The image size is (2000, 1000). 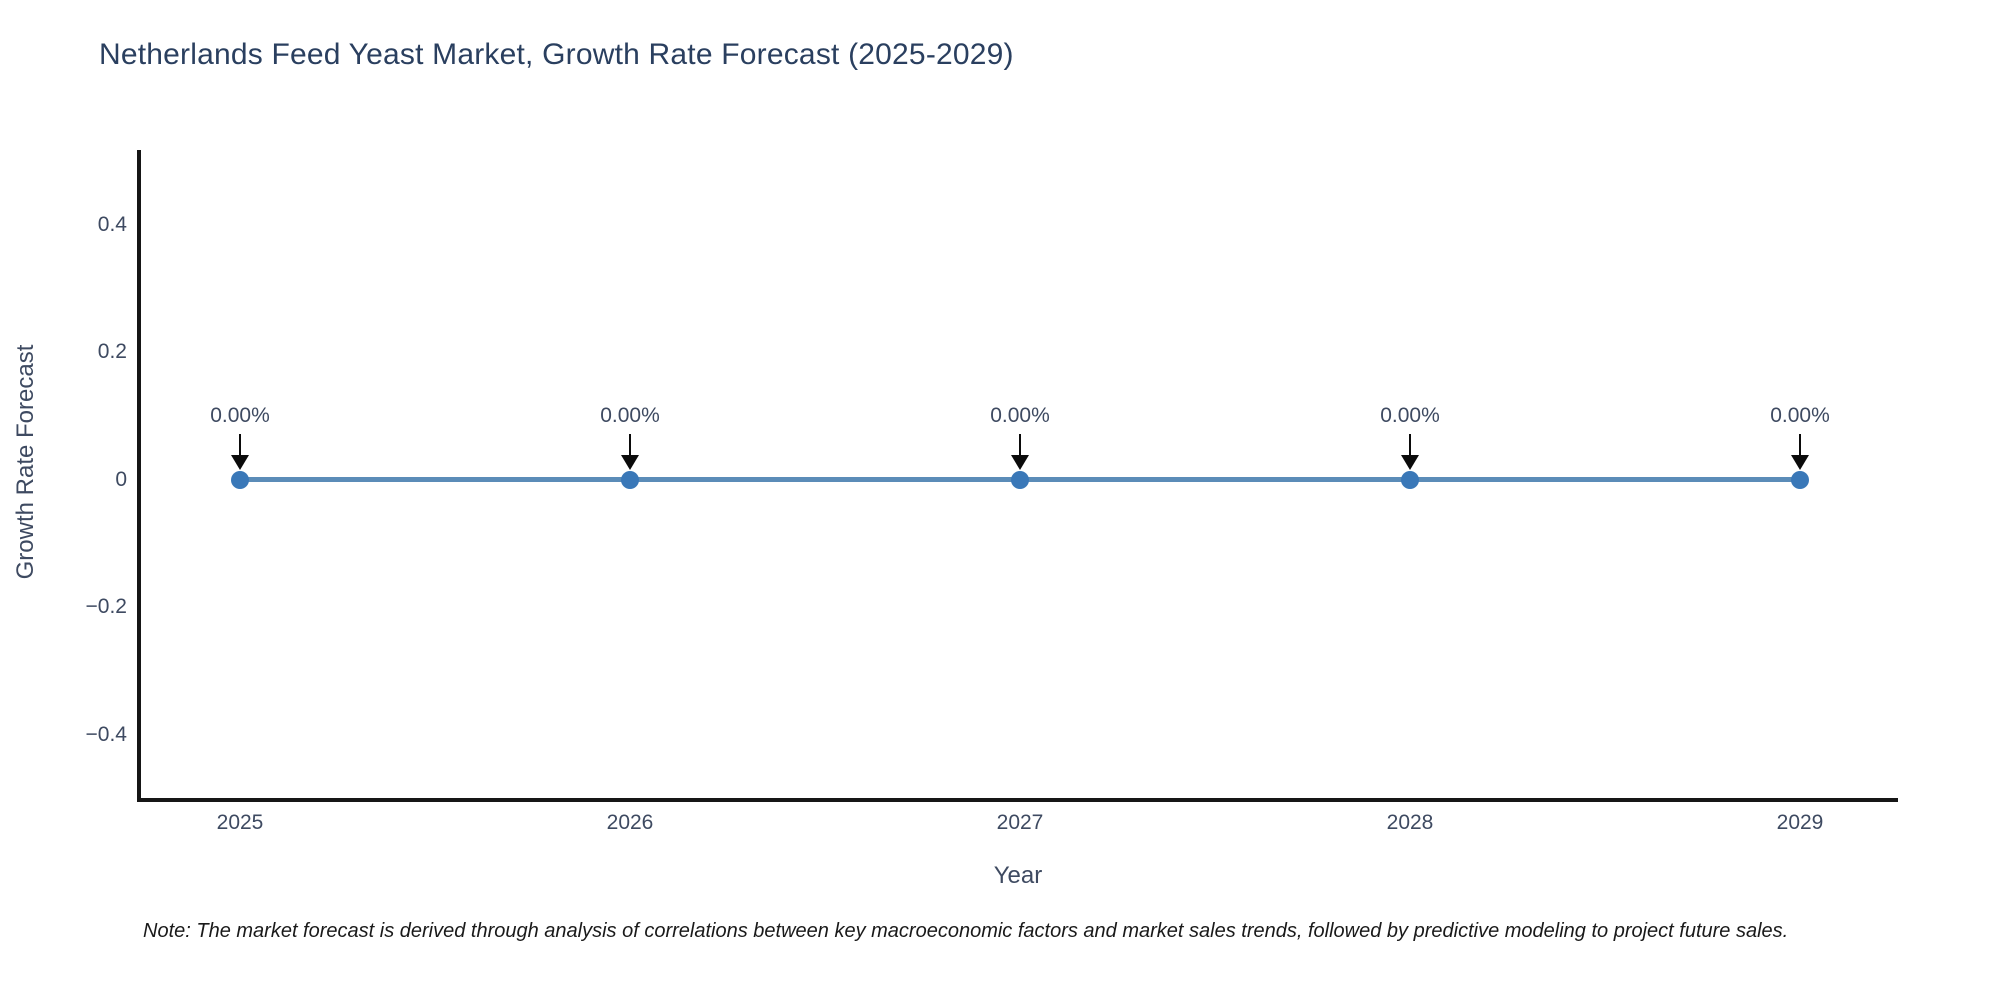 What do you see at coordinates (106, 606) in the screenshot?
I see `y-tick-label: −0.2` at bounding box center [106, 606].